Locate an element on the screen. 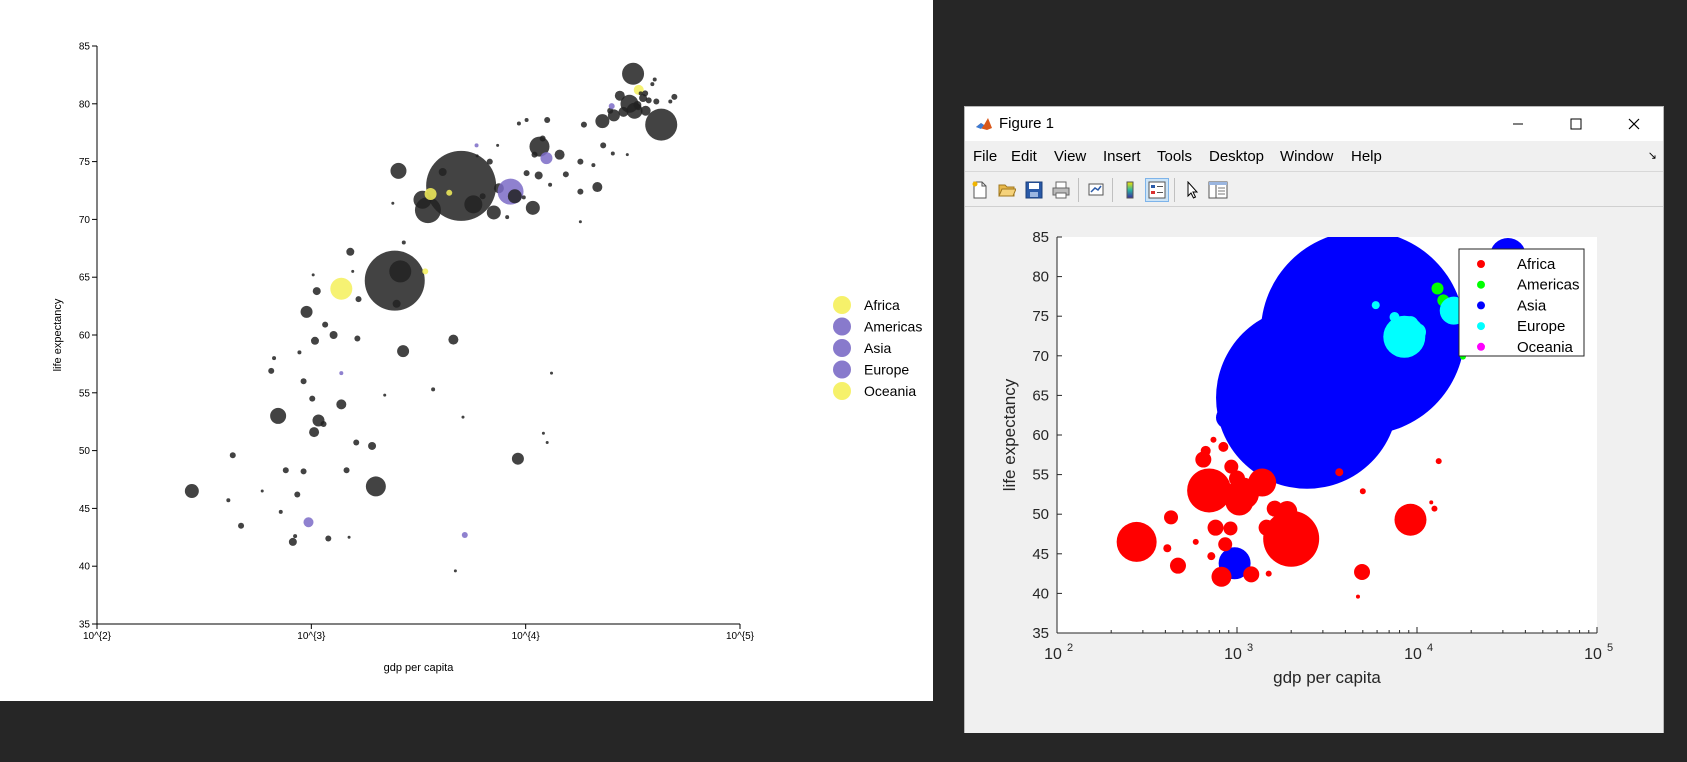 This screenshot has width=1687, height=762. insert-colorbar-icon is located at coordinates (1130, 190).